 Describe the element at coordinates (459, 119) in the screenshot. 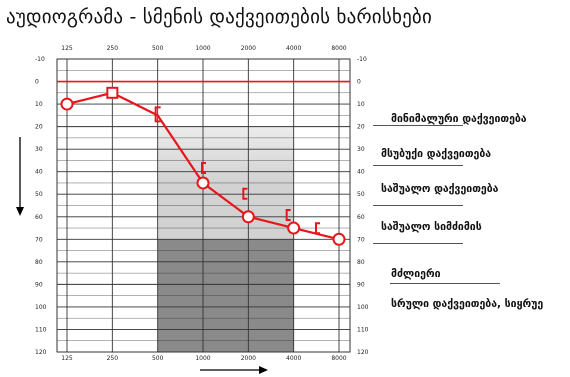

I see `degree-label: მინიმალური დაქვეითება` at that location.